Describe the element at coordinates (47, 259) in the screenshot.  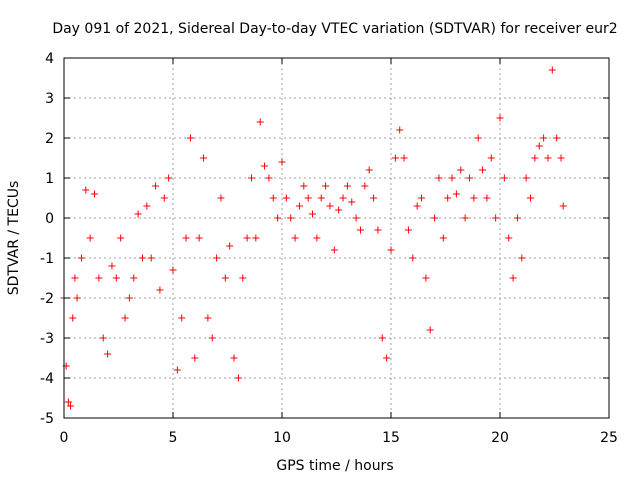
I see `y-tick-label: -1` at that location.